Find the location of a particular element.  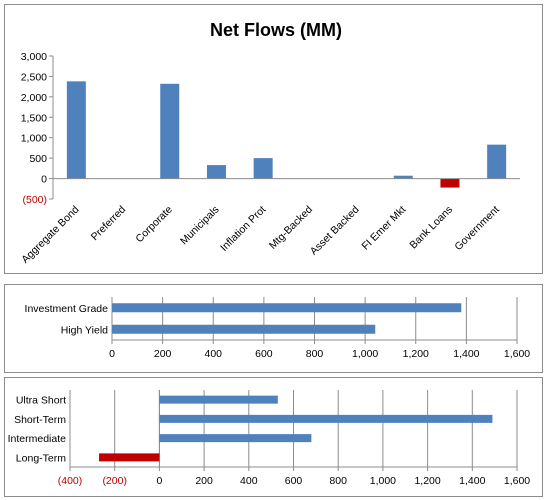

x-tick-label: Mtg-Backed is located at coordinates (291, 228).